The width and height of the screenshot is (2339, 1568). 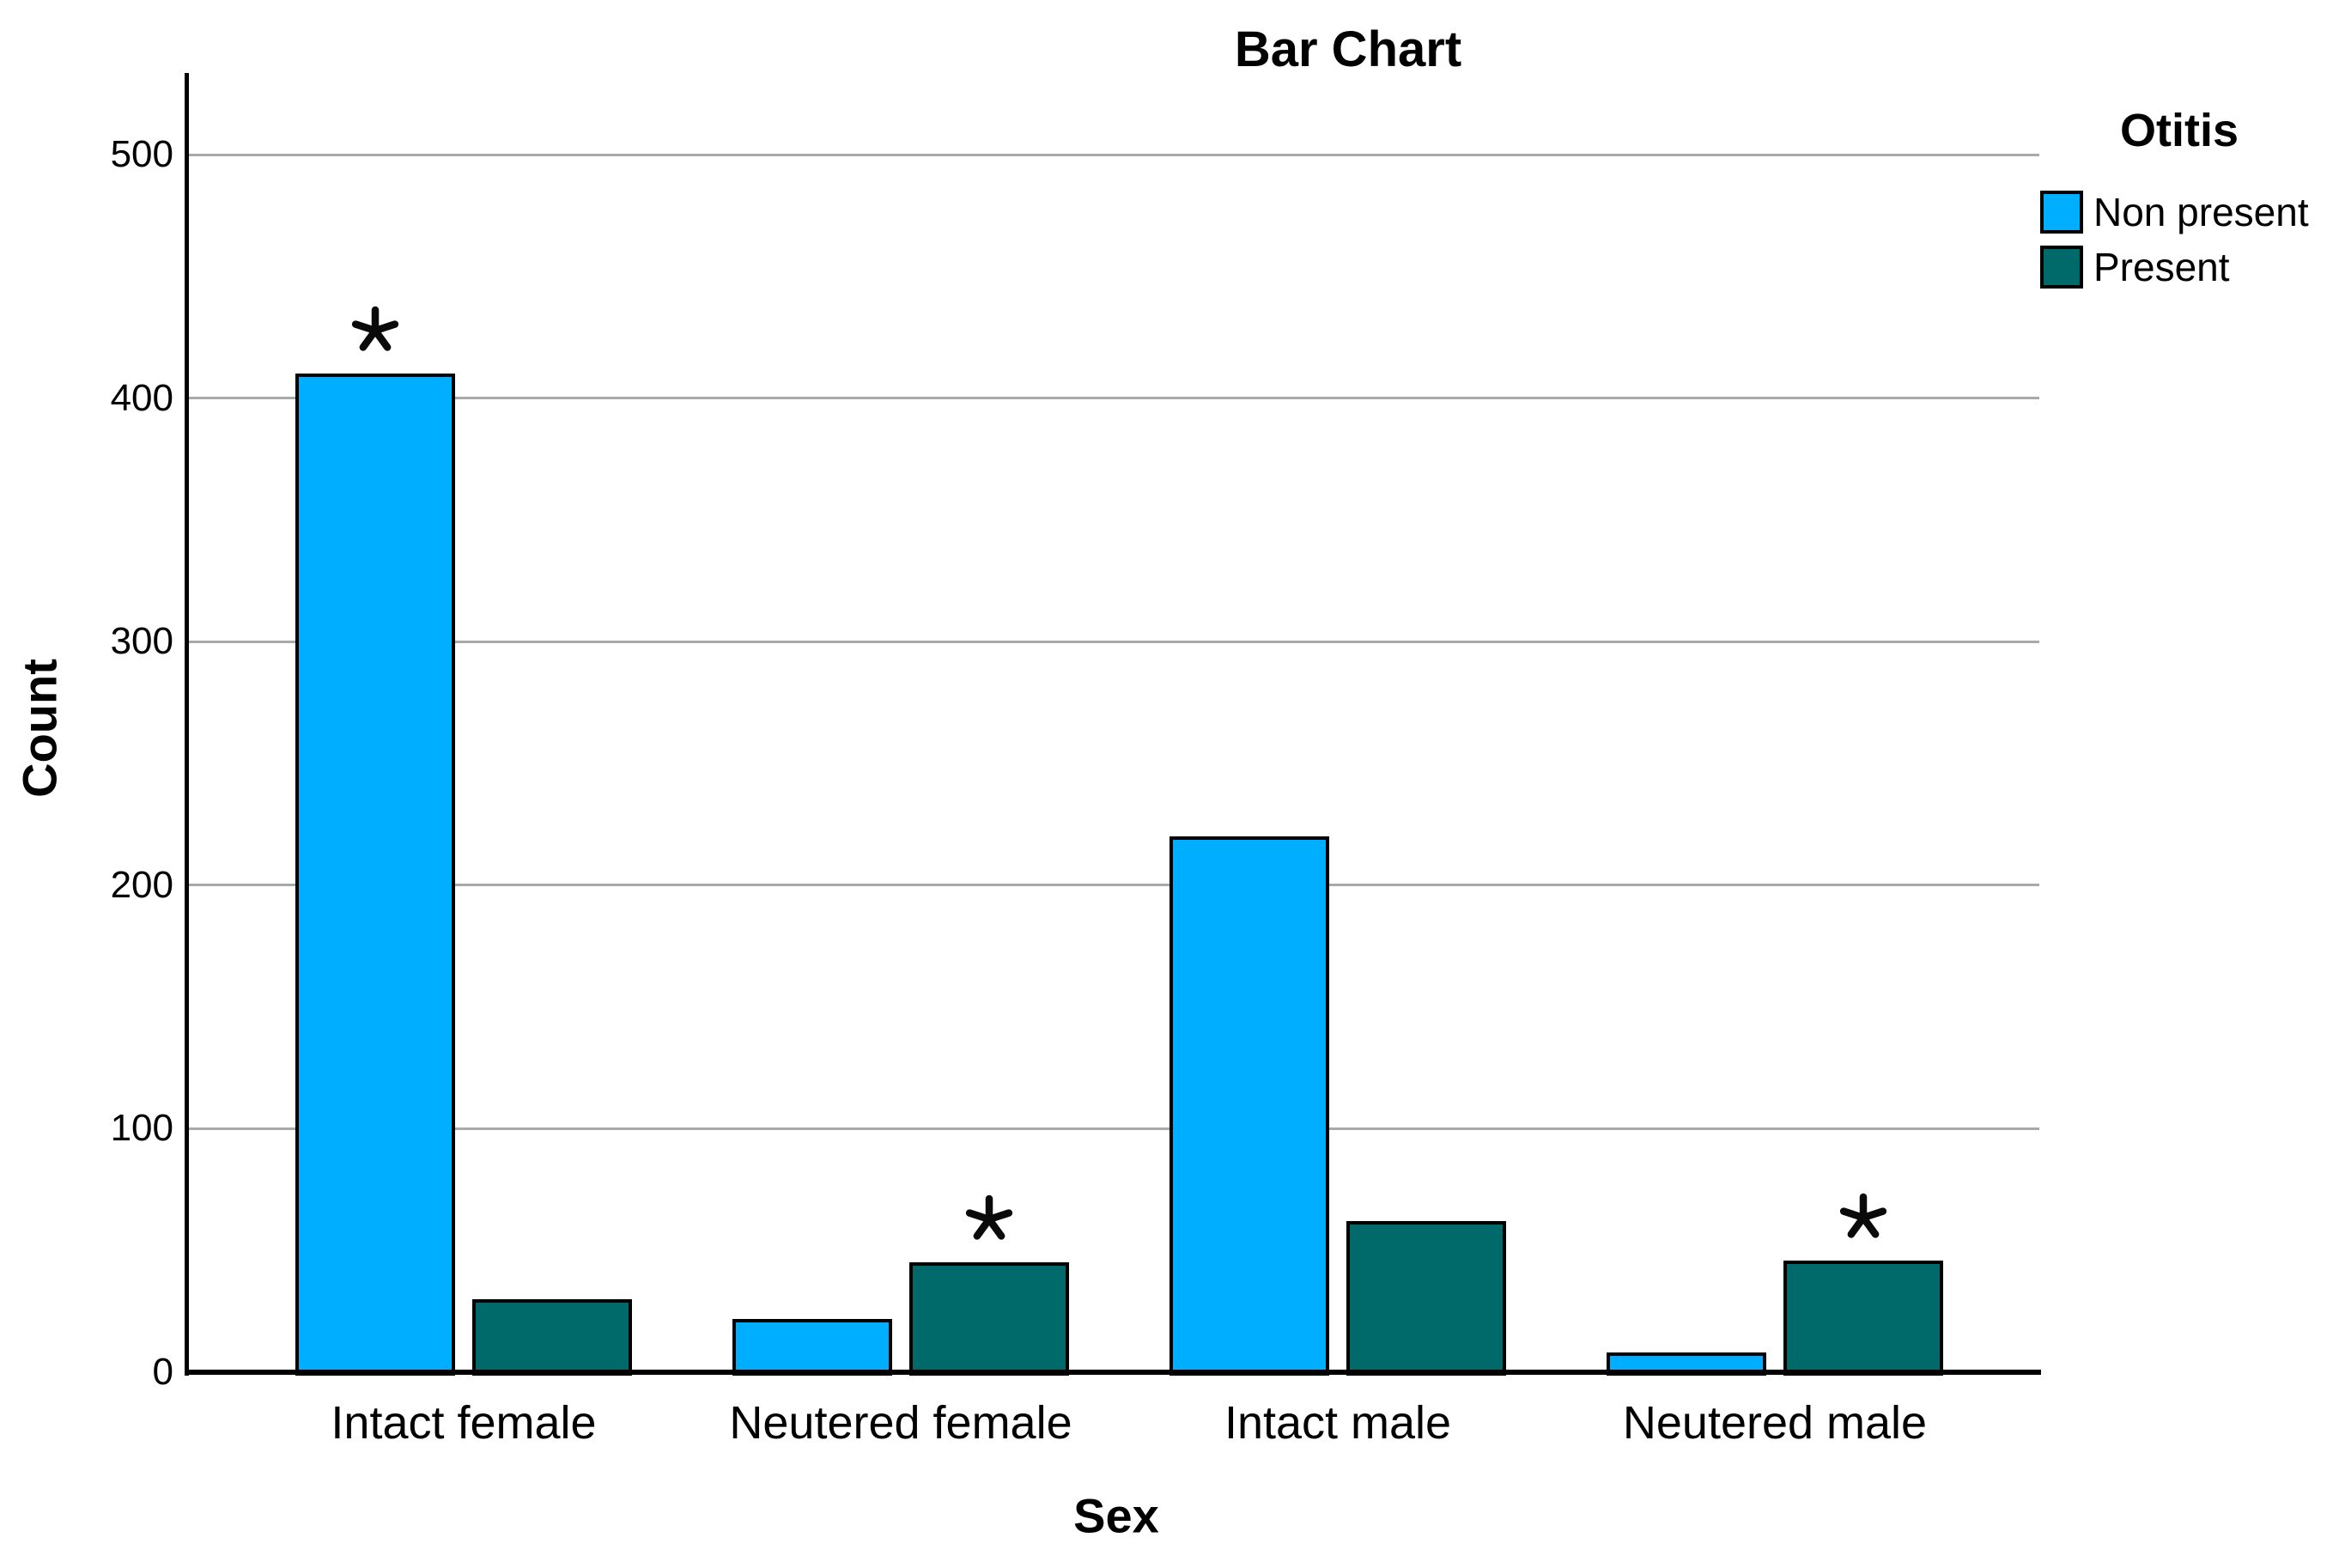 What do you see at coordinates (552, 1337) in the screenshot?
I see `bar-present-intact-female` at bounding box center [552, 1337].